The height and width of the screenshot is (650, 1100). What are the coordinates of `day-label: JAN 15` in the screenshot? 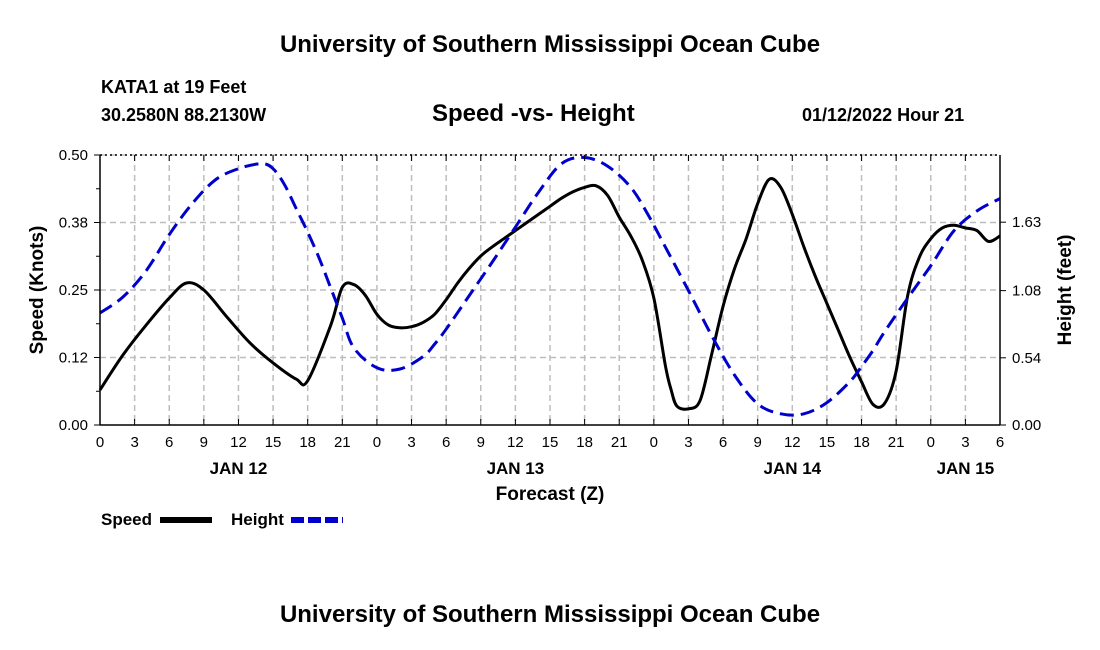 It's located at (966, 468).